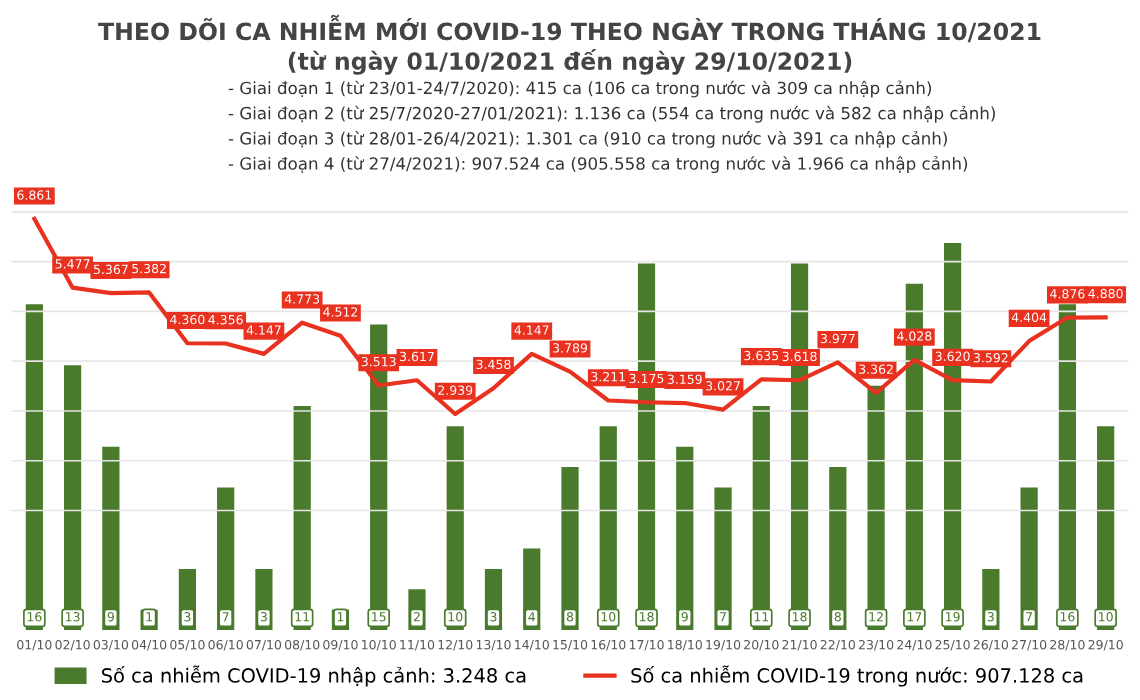  I want to click on legend-label: Số ca nhiễm COVID-19 trong nước: 907.128 ca, so click(857, 676).